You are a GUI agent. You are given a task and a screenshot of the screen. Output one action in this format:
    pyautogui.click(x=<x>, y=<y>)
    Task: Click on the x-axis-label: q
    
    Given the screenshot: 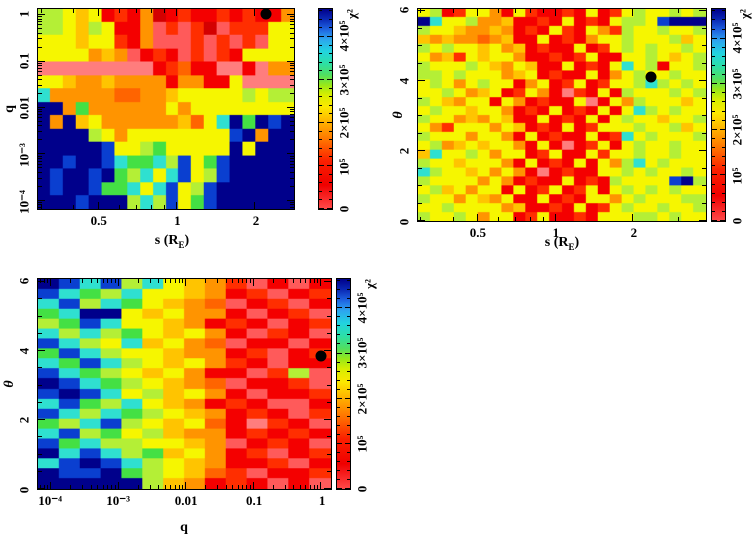 What is the action you would take?
    pyautogui.click(x=184, y=527)
    